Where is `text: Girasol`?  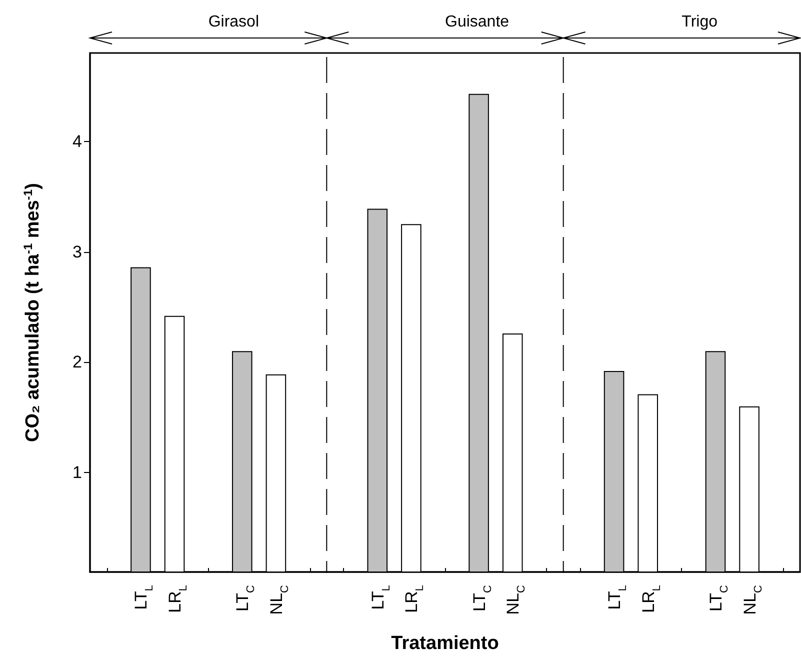 text: Girasol is located at coordinates (234, 22).